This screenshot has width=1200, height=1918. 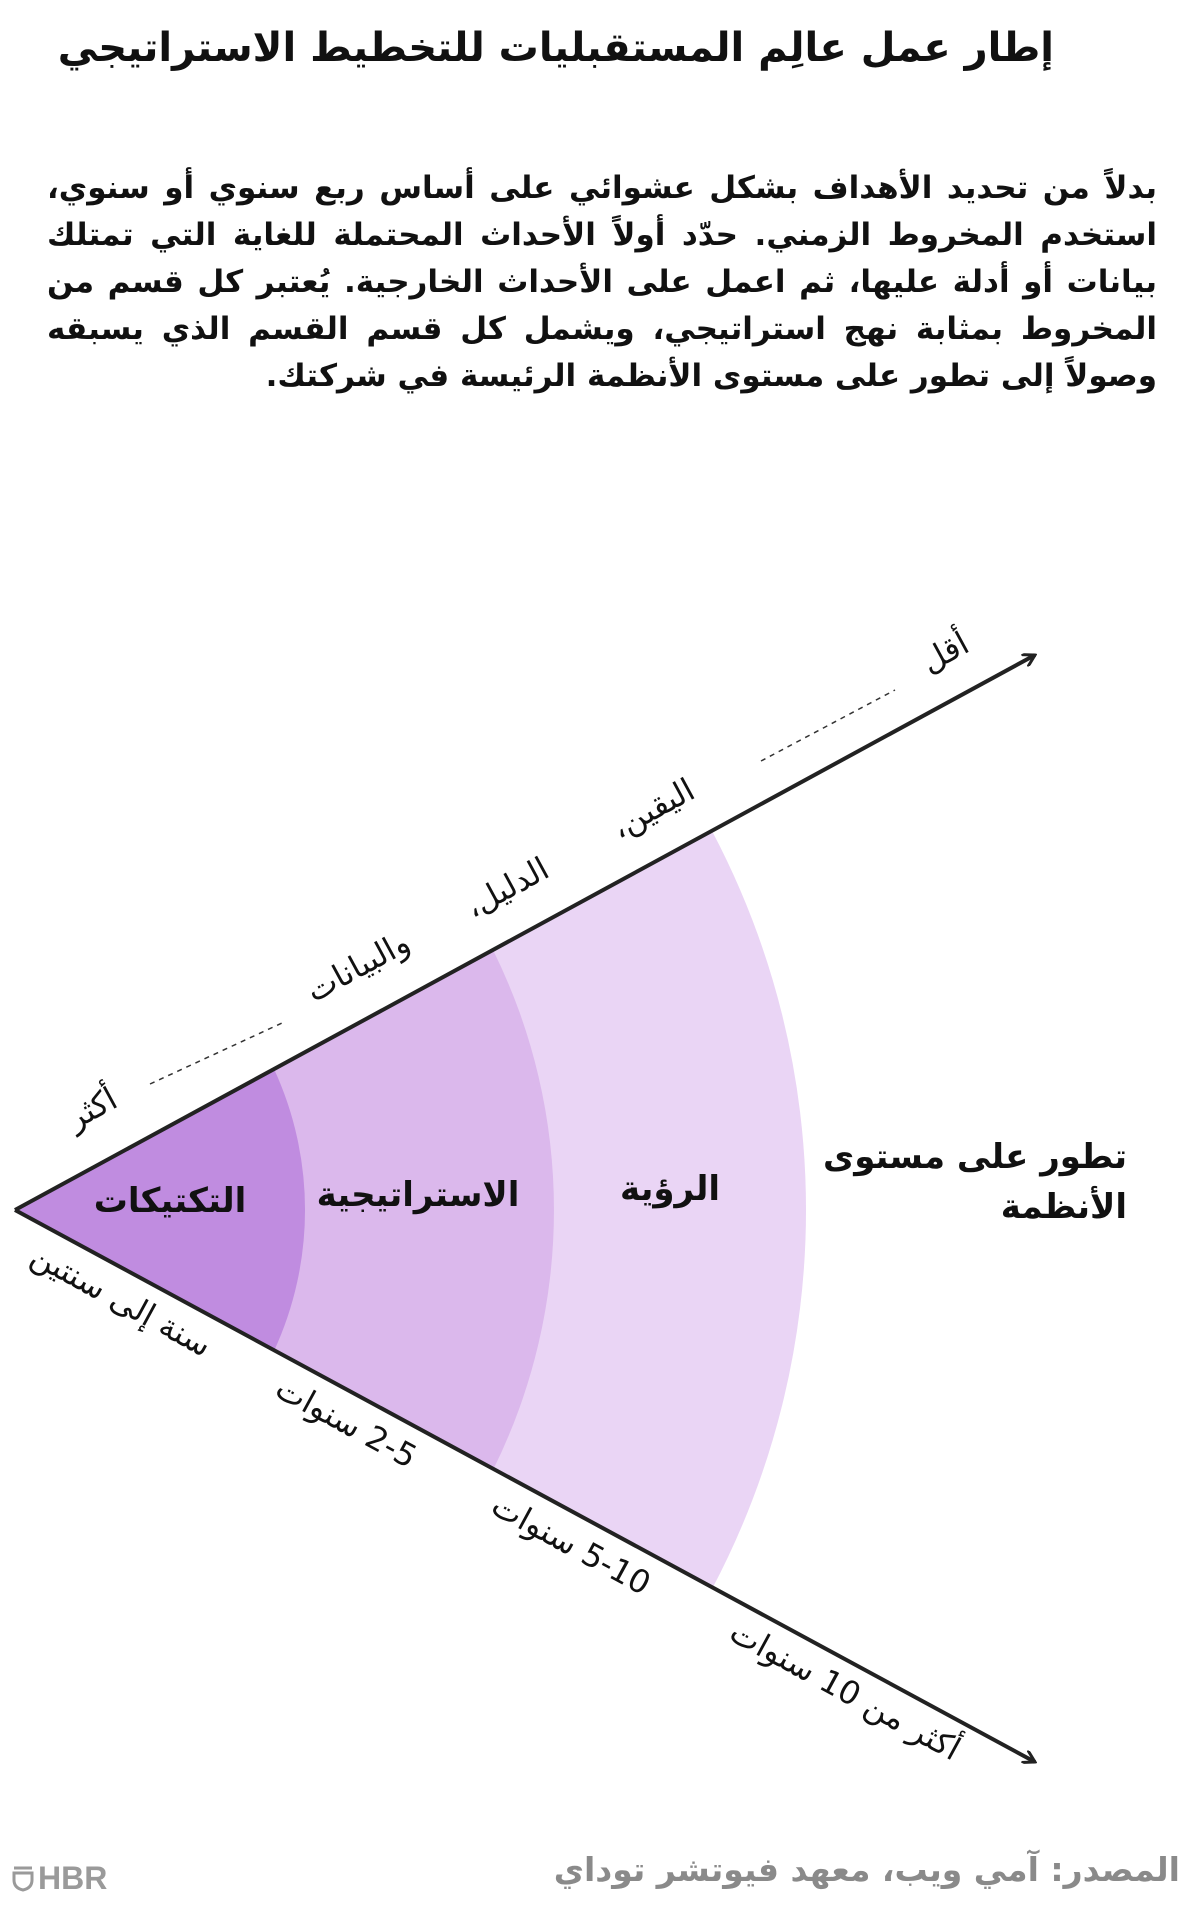 I want to click on tactics-section, so click(x=160, y=1210).